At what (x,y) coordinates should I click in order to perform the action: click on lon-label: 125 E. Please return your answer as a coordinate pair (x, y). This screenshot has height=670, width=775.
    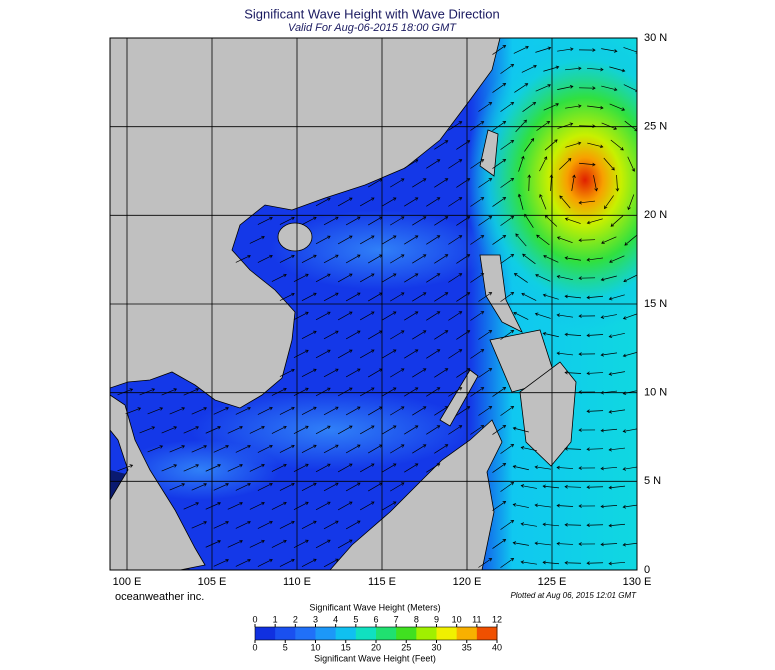
    Looking at the image, I should click on (552, 582).